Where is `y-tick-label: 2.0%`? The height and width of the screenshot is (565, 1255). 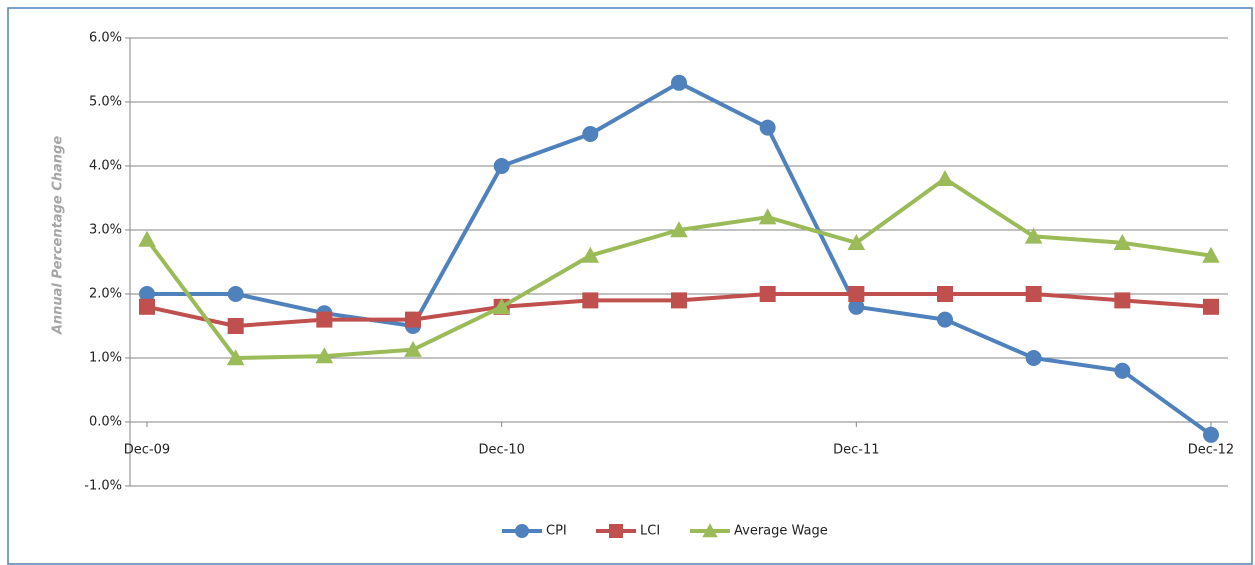
y-tick-label: 2.0% is located at coordinates (105, 294).